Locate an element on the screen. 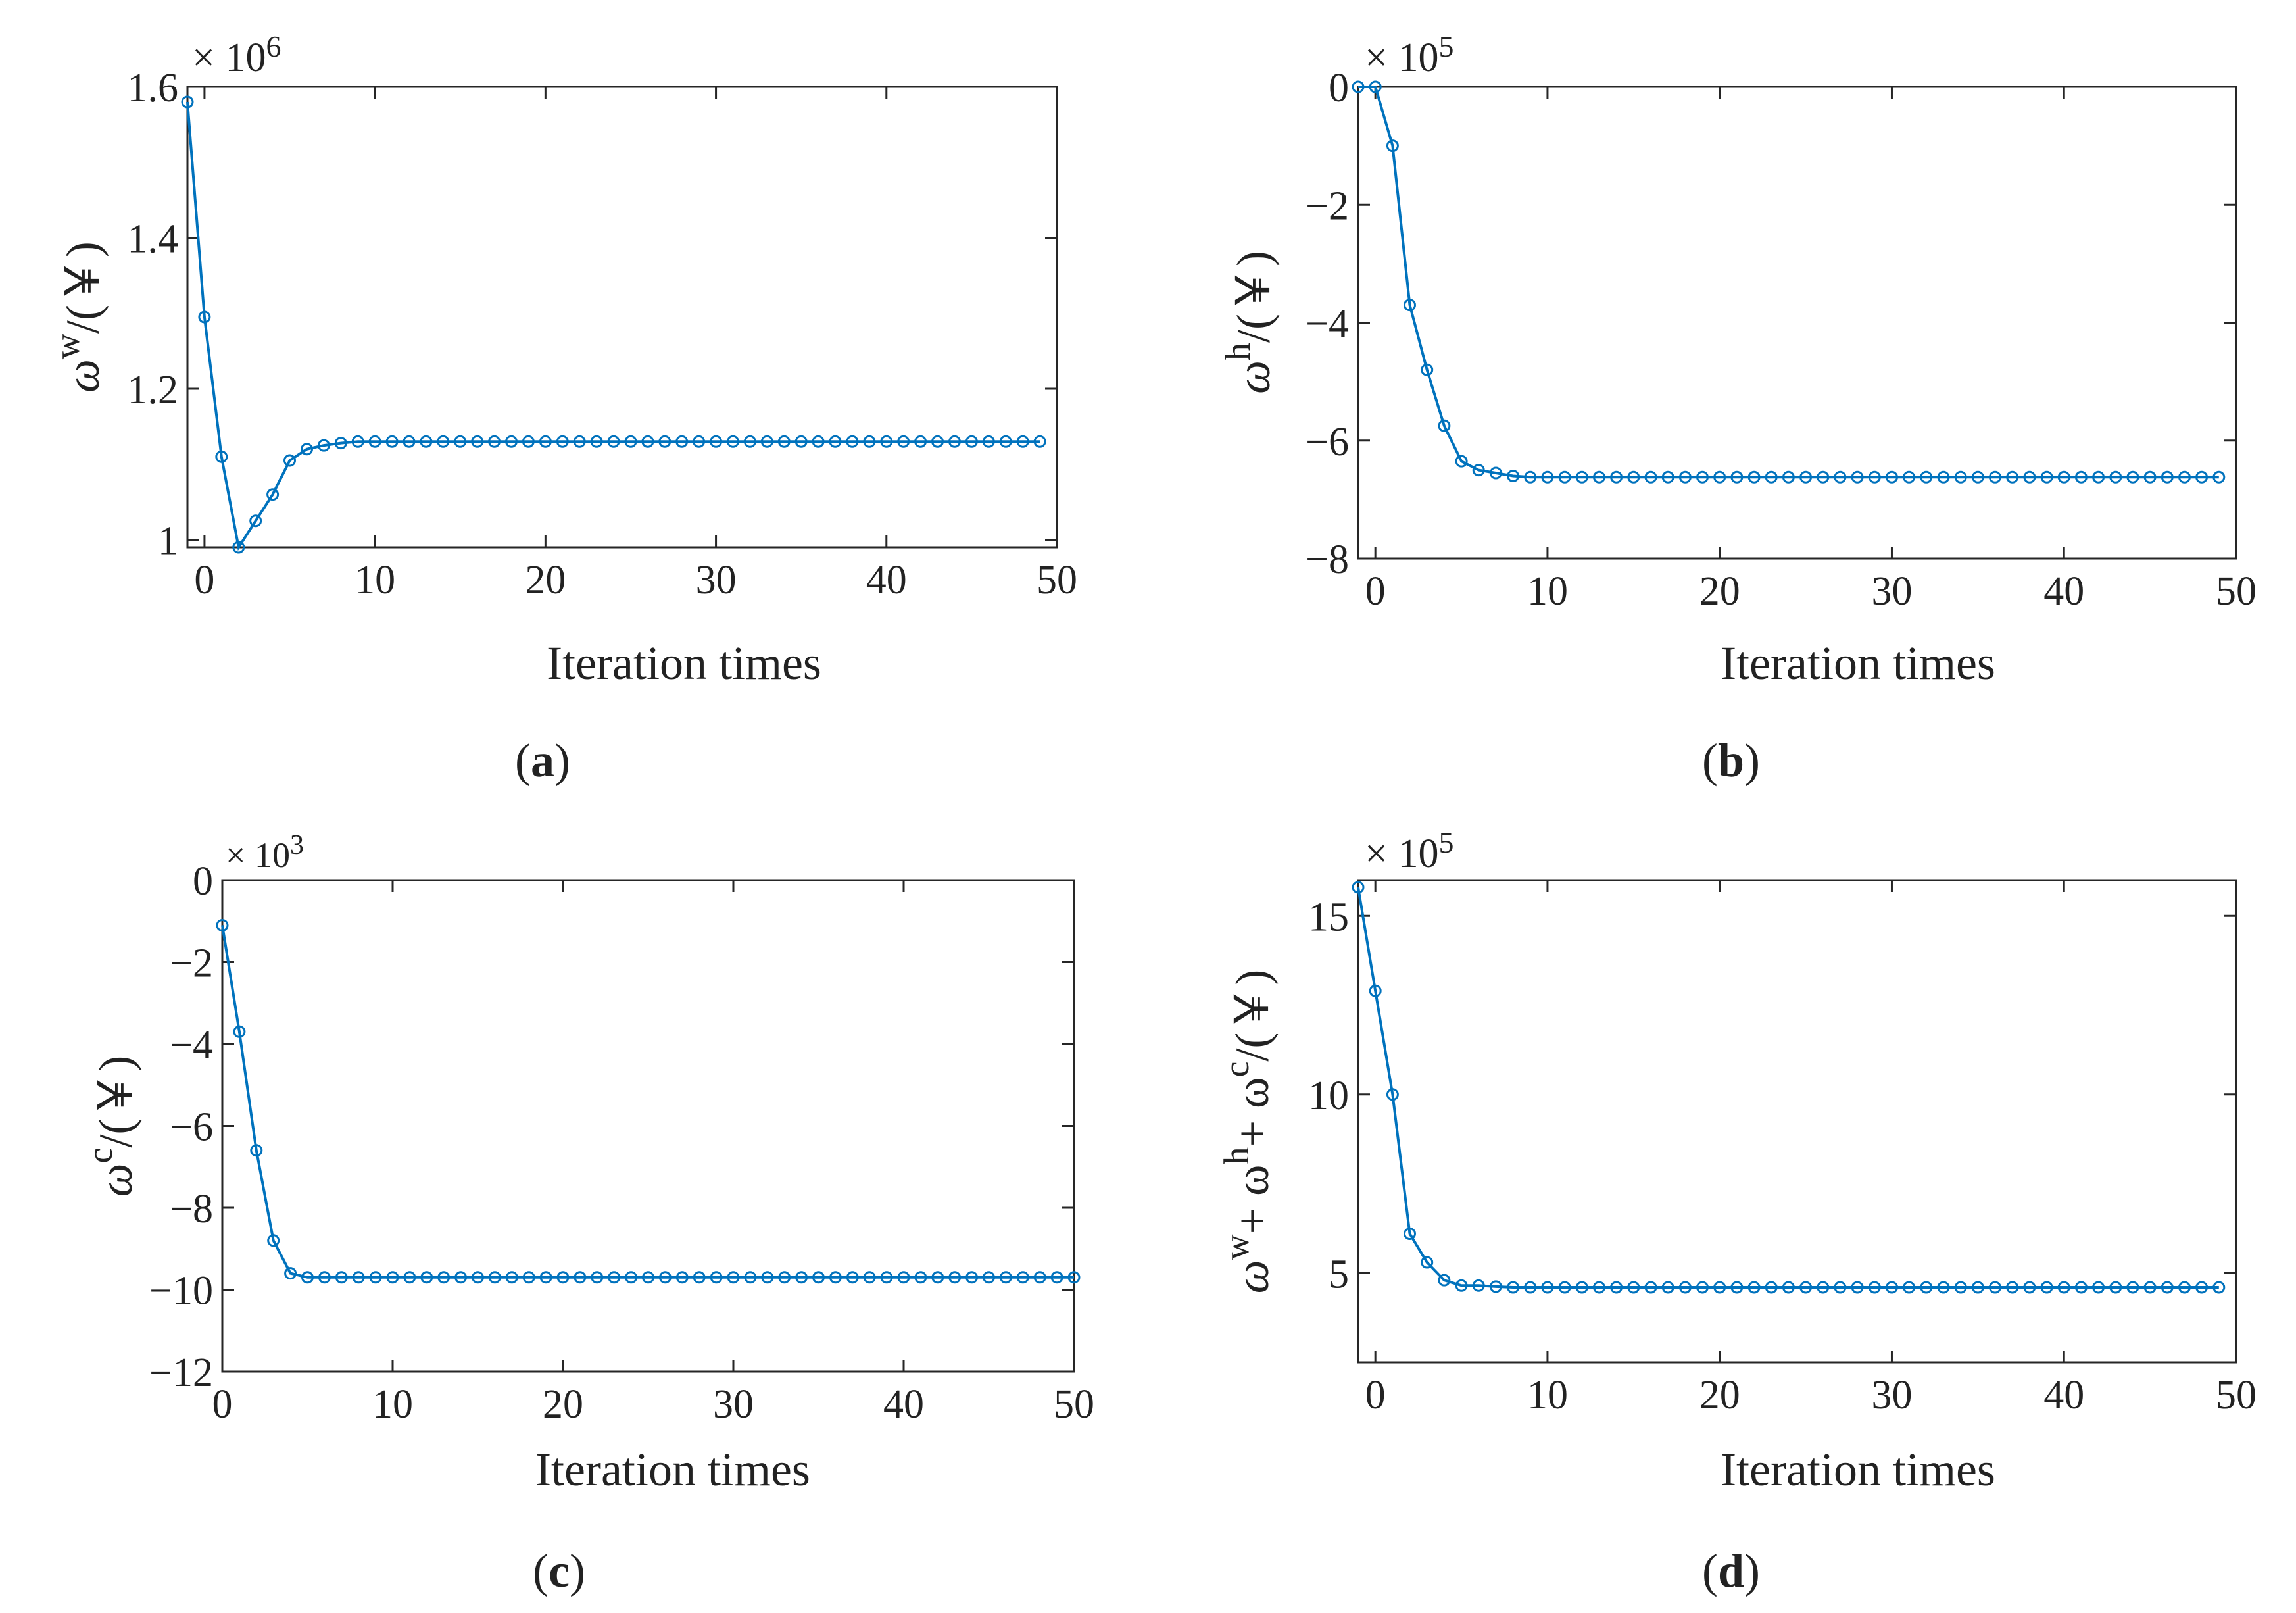 The height and width of the screenshot is (1613, 2296). y-tick-label: −8 is located at coordinates (191, 1209).